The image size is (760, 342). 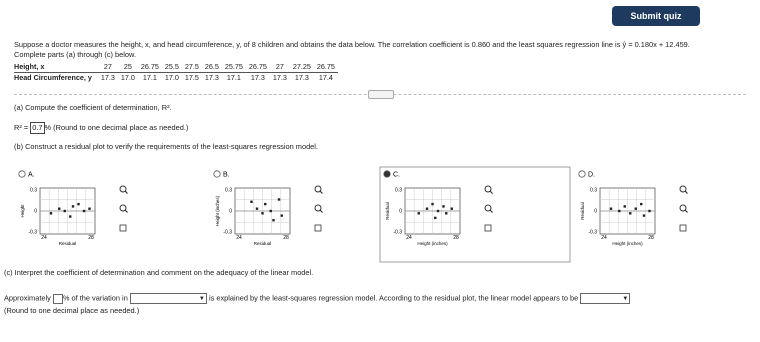 What do you see at coordinates (21, 127) in the screenshot?
I see `answer-label: R² =` at bounding box center [21, 127].